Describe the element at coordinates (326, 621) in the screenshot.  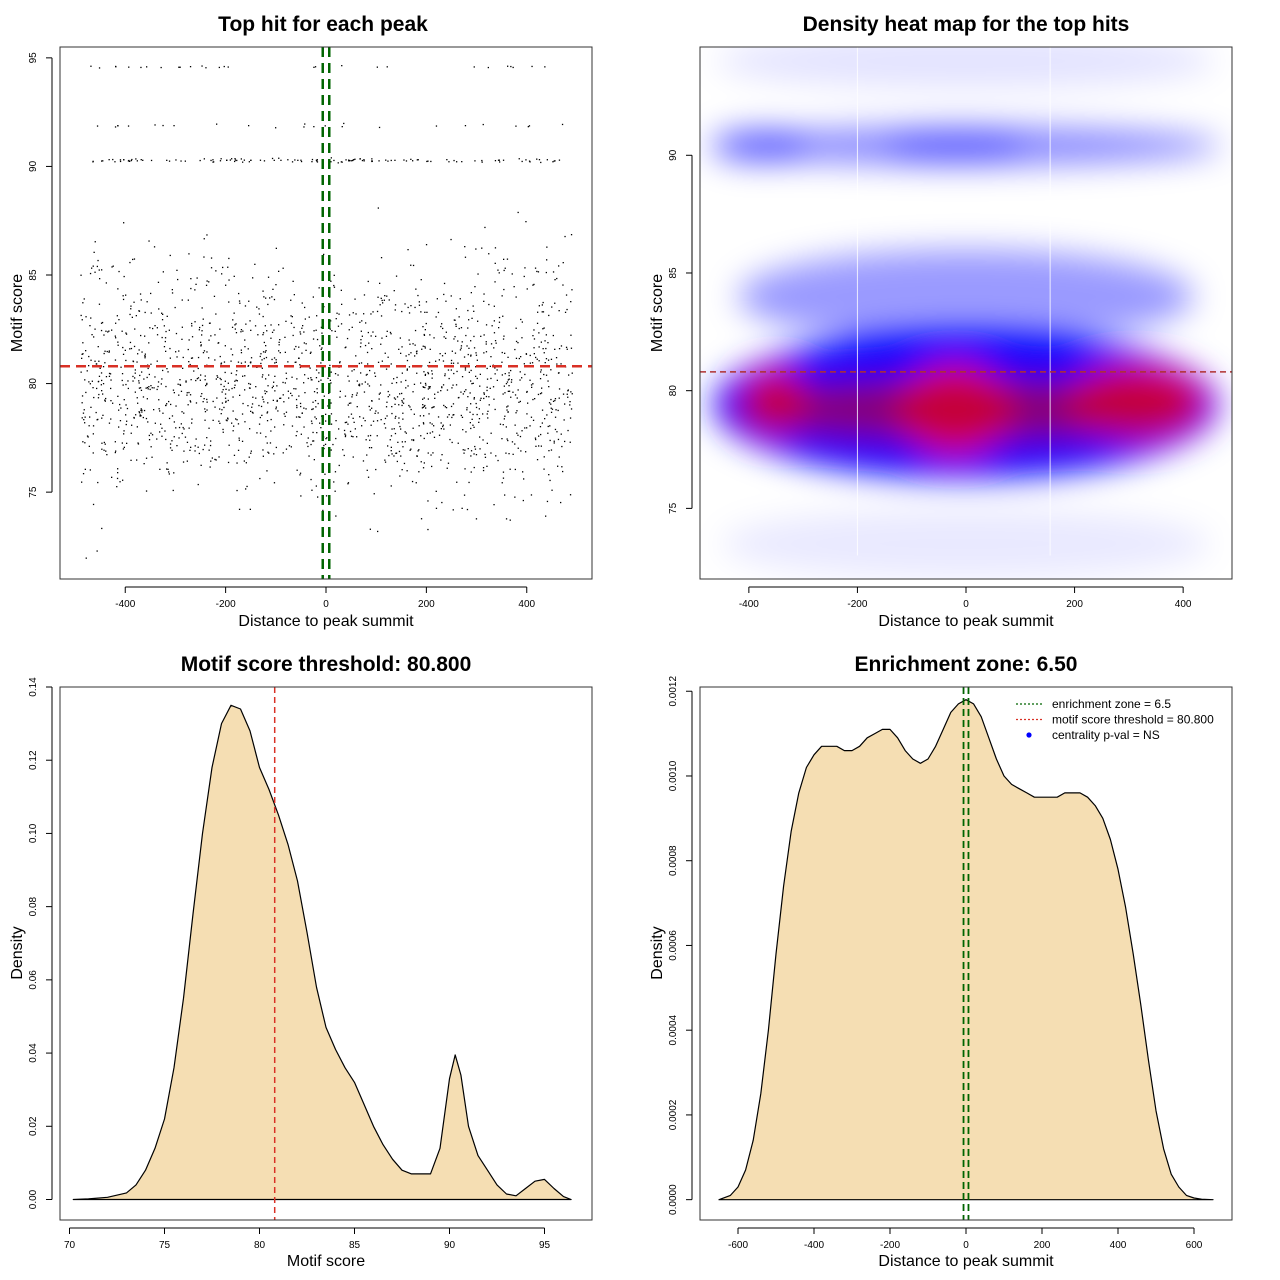
I see `scatter-x-axis-label: Distance to peak summit` at that location.